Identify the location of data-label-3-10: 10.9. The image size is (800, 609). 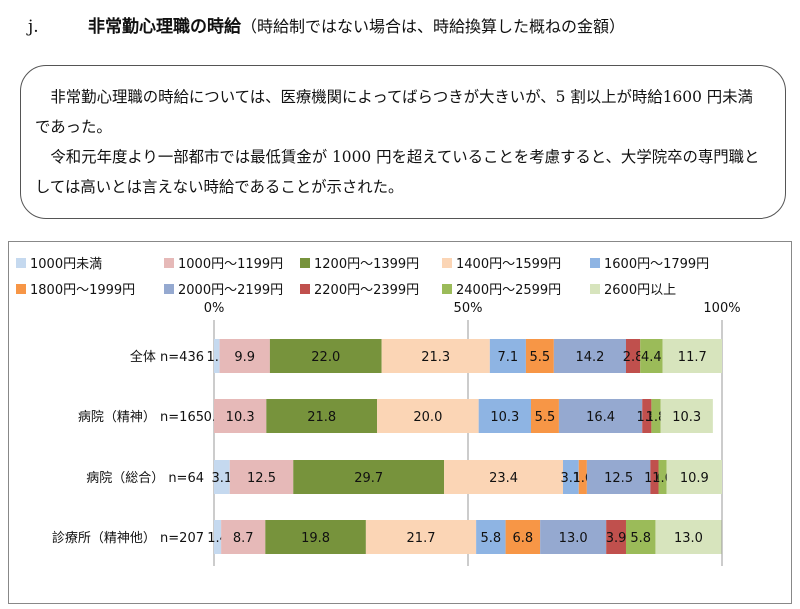
(694, 478).